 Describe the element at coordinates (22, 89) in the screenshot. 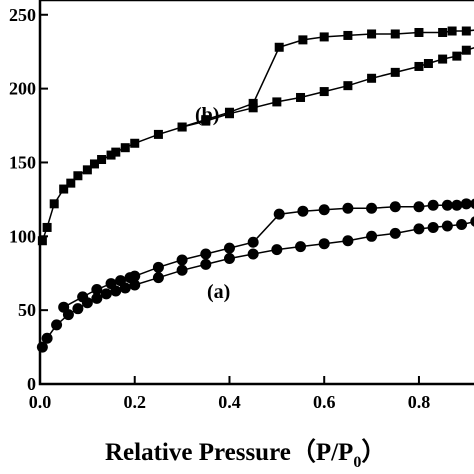

I see `y-tick-label: 200` at that location.